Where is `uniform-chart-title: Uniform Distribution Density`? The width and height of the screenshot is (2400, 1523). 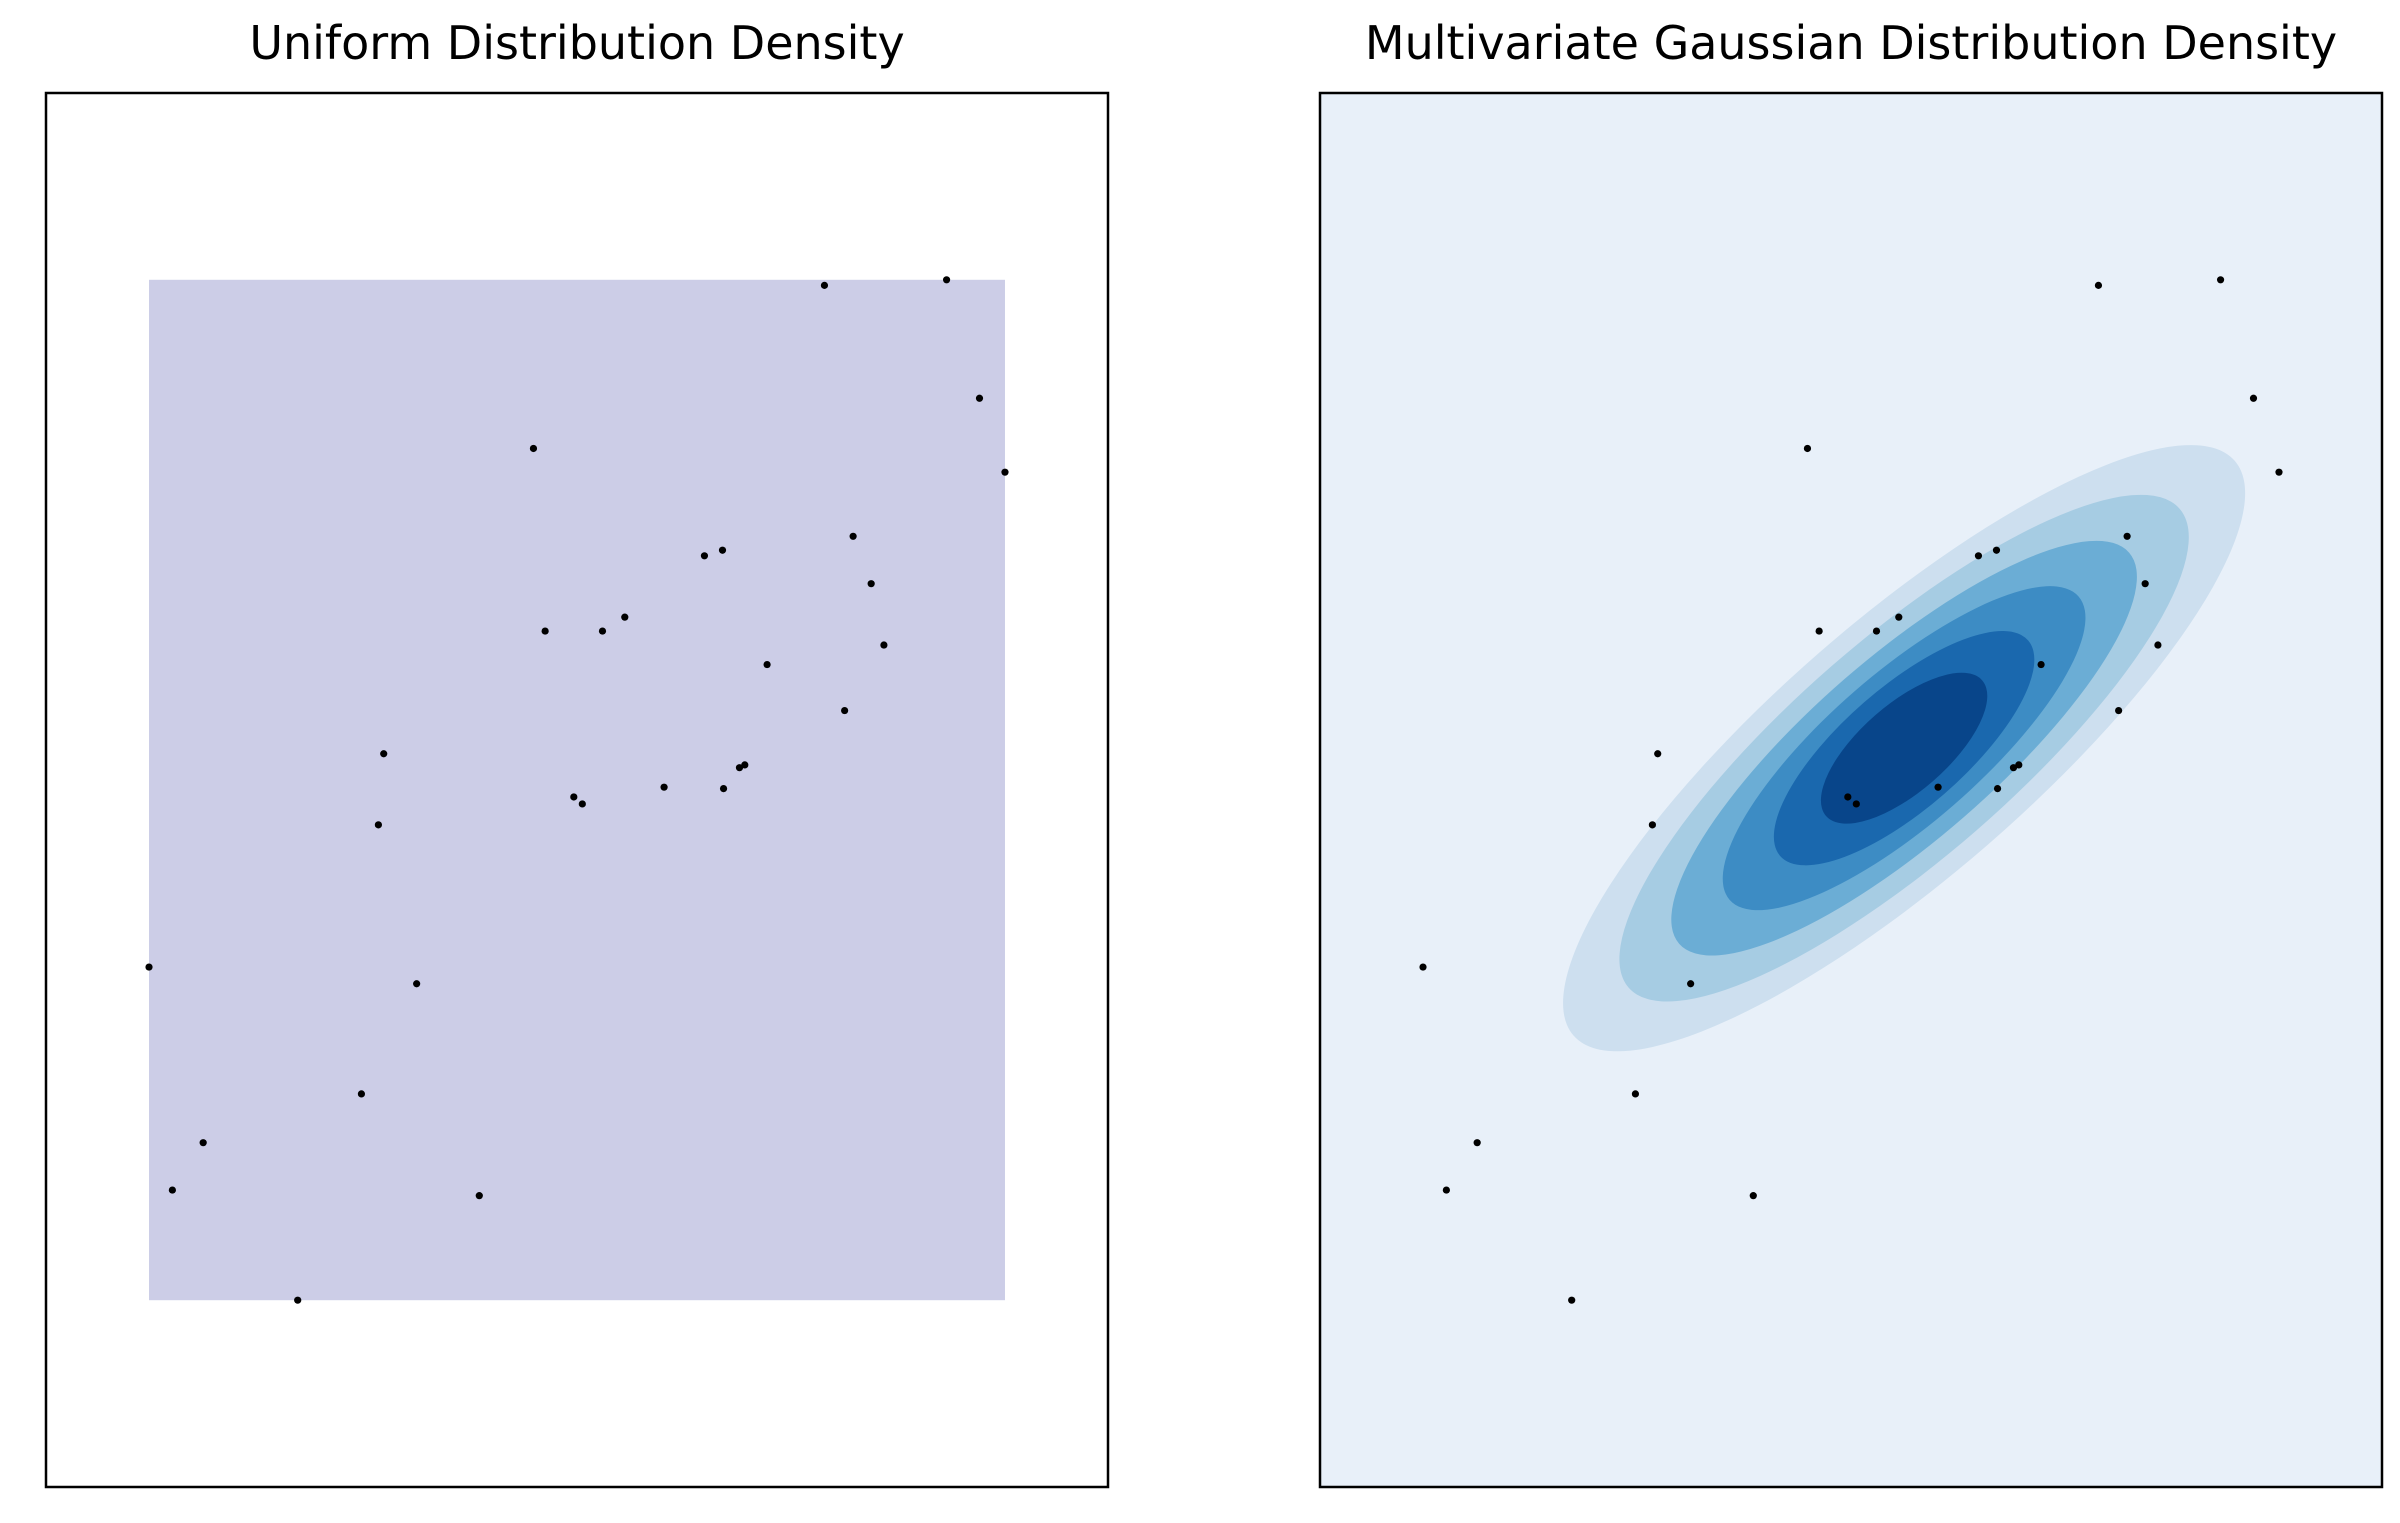 uniform-chart-title: Uniform Distribution Density is located at coordinates (577, 43).